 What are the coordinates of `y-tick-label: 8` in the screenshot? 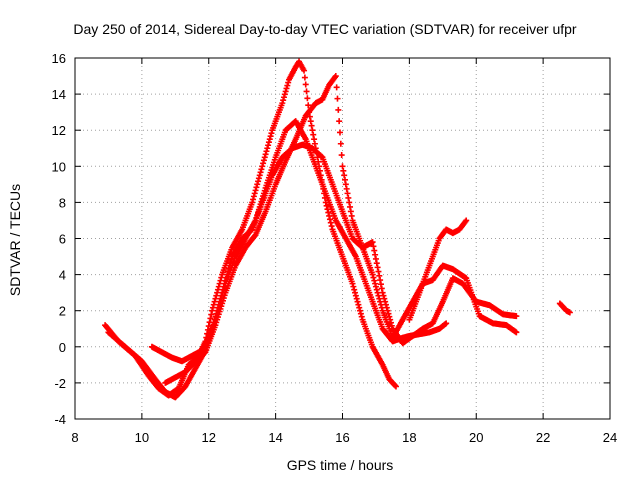 It's located at (62, 202).